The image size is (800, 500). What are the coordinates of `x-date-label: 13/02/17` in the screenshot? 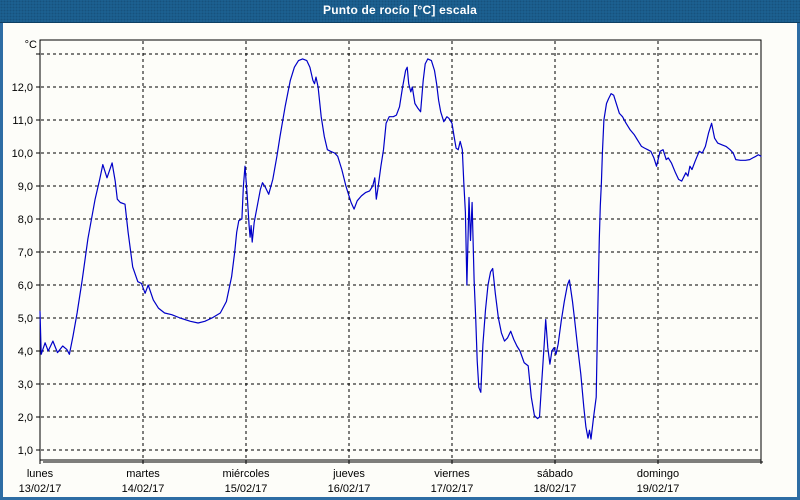 It's located at (40, 489).